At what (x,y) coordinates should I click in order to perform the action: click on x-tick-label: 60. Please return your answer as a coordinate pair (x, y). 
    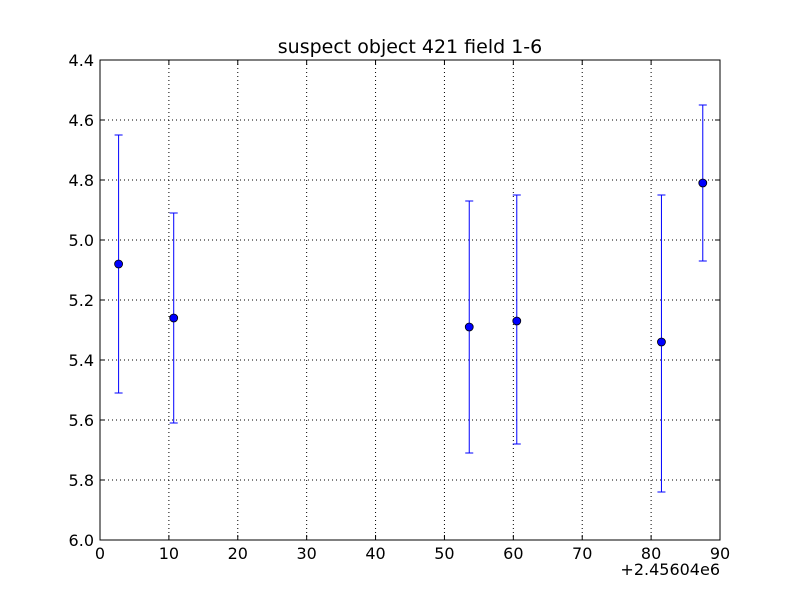
    Looking at the image, I should click on (513, 553).